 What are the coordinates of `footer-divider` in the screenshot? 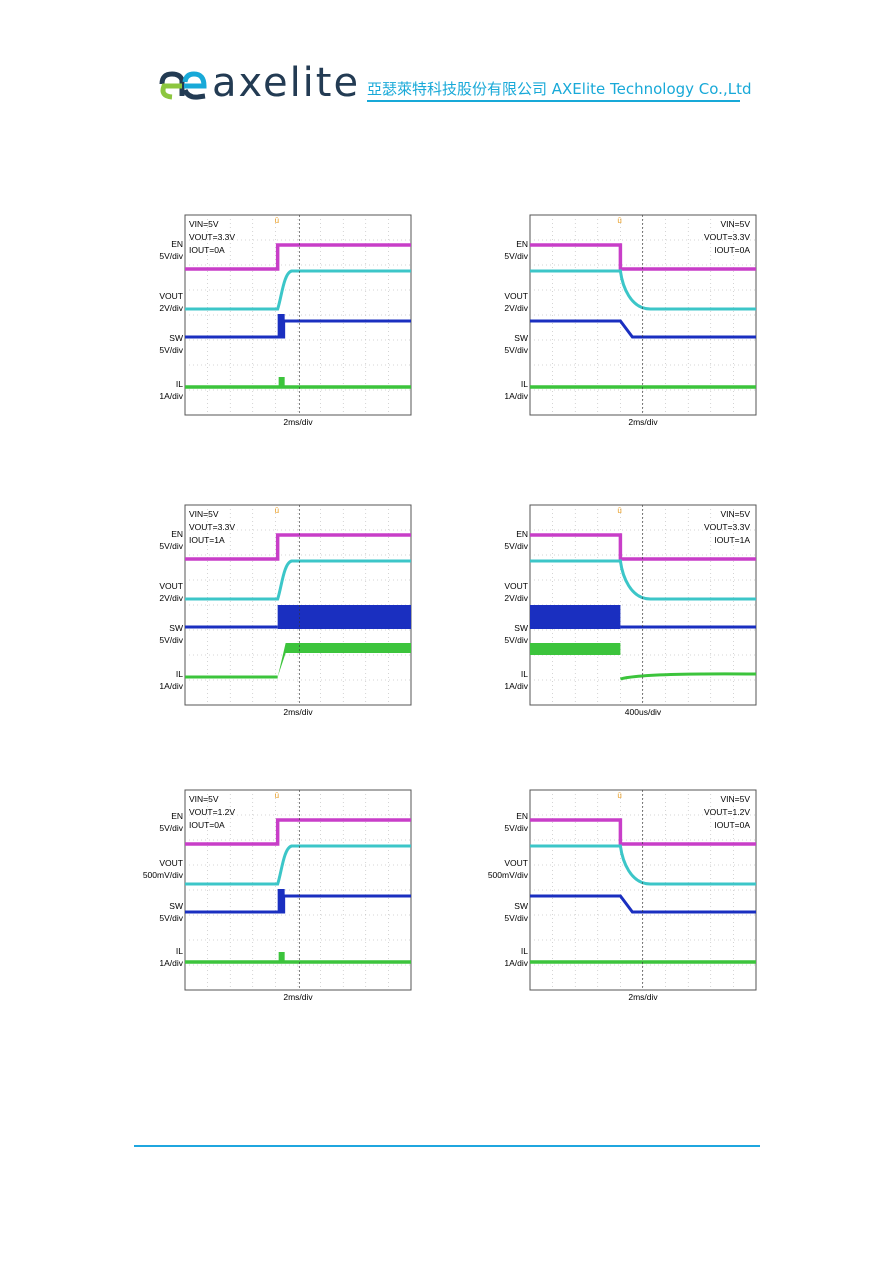 It's located at (447, 1146).